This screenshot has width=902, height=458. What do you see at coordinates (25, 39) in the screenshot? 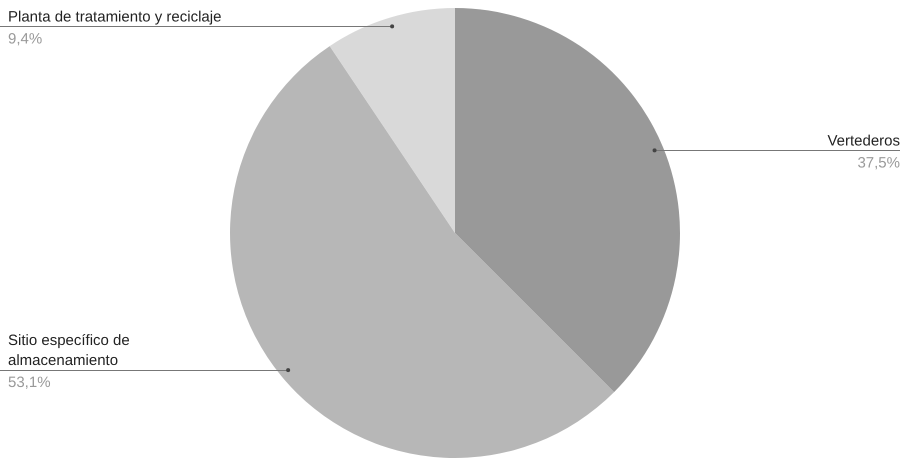
I see `data-label: 9,4%` at bounding box center [25, 39].